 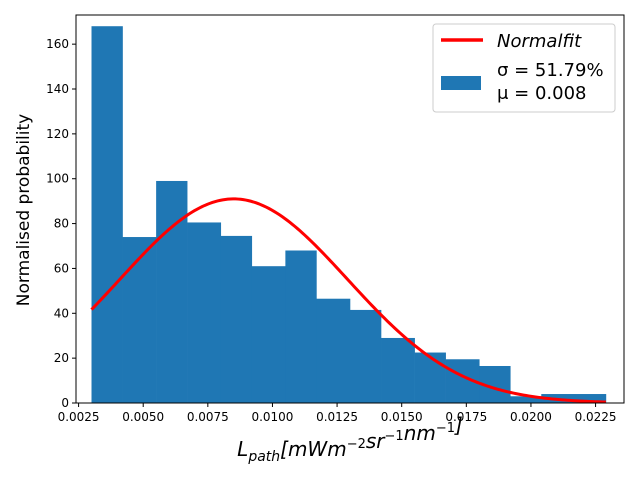 What do you see at coordinates (57, 179) in the screenshot?
I see `y-tick-label: 100` at bounding box center [57, 179].